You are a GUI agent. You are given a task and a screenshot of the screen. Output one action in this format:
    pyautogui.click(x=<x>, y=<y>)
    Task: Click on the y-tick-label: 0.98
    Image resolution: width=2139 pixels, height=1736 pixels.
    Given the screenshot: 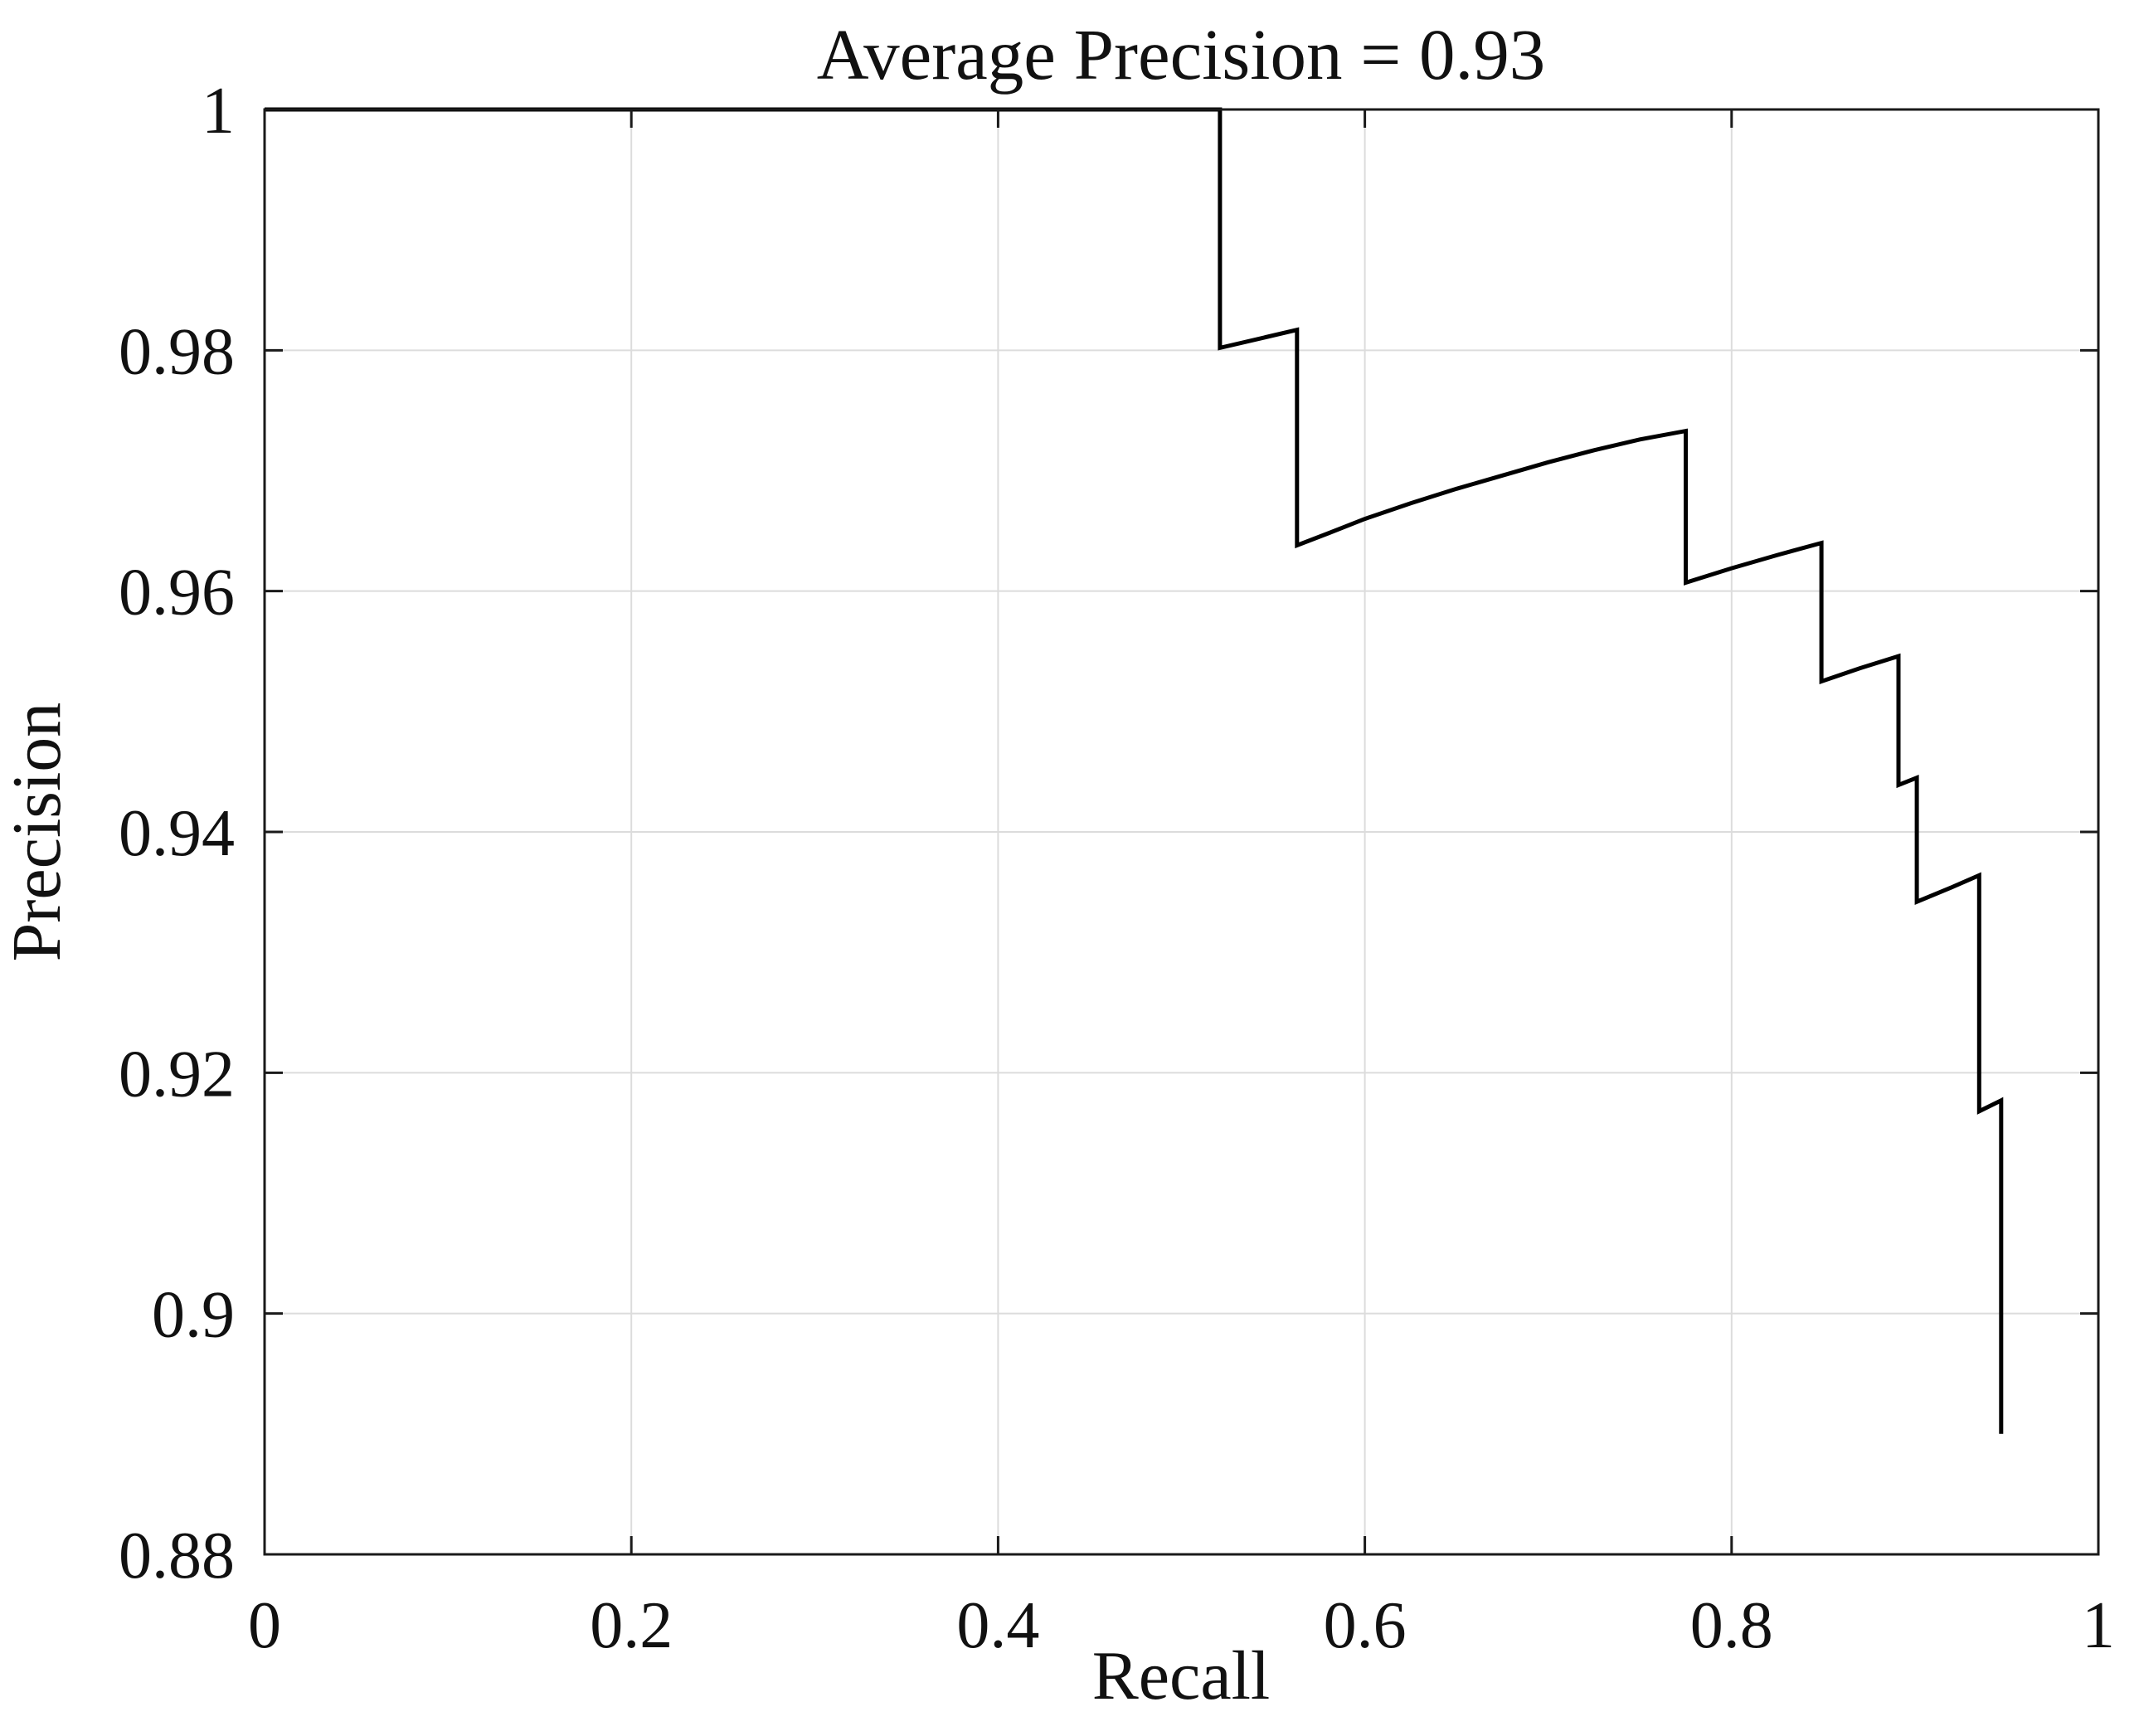 What is the action you would take?
    pyautogui.click(x=177, y=351)
    